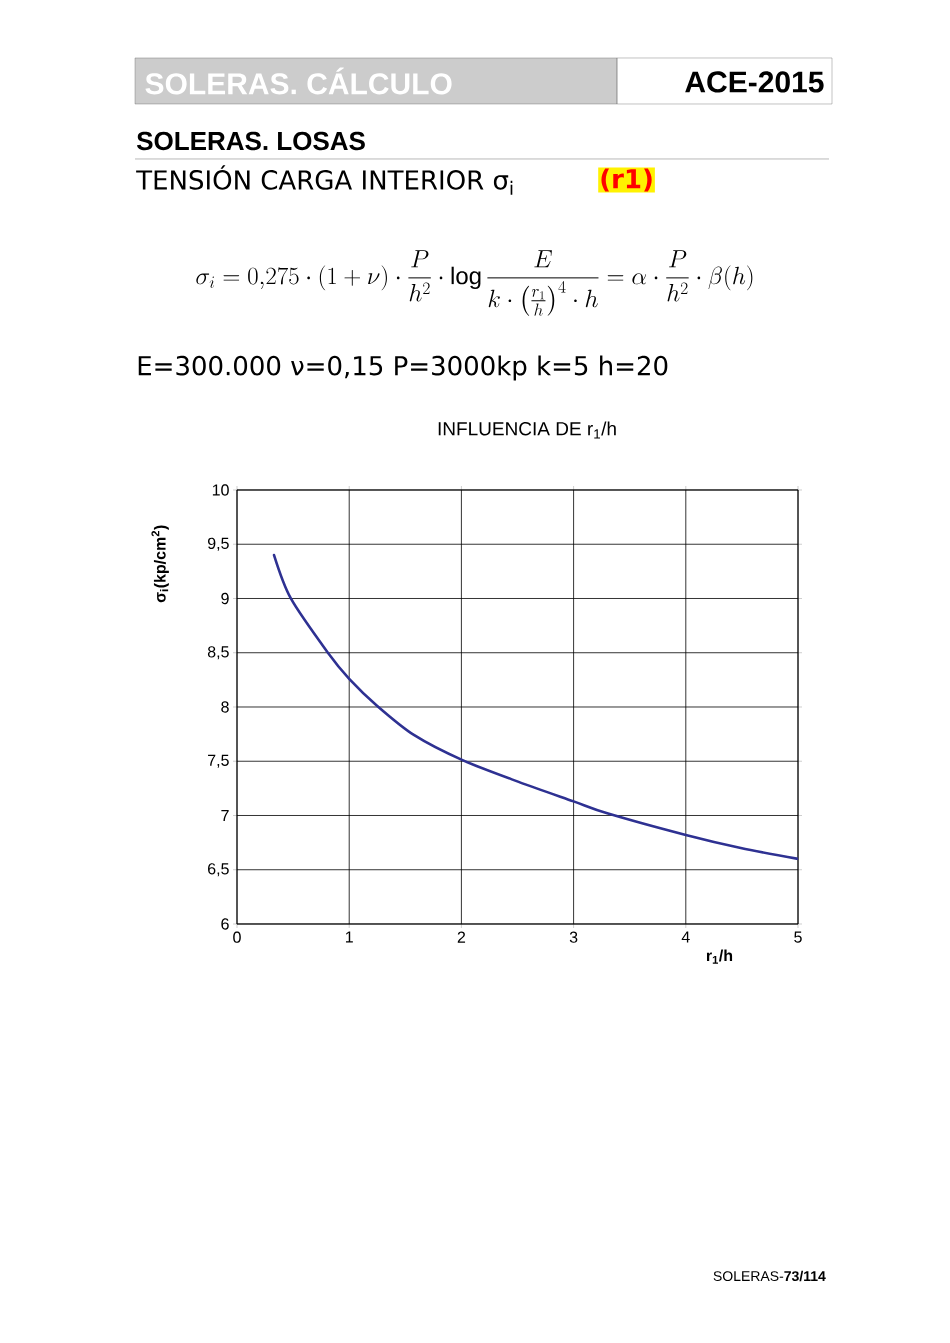 The height and width of the screenshot is (1343, 950). What do you see at coordinates (626, 180) in the screenshot?
I see `text: (r1)` at bounding box center [626, 180].